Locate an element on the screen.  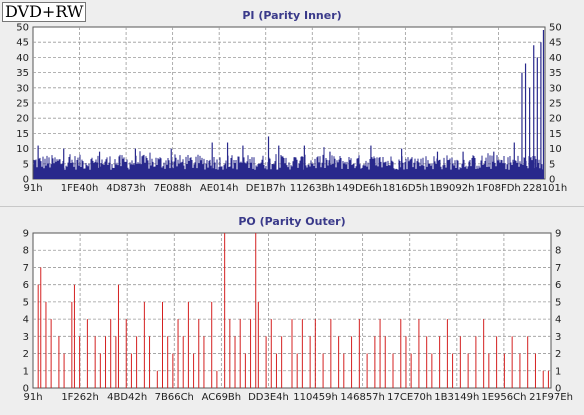
x-tick-label: 17CE70h is located at coordinates (409, 397).